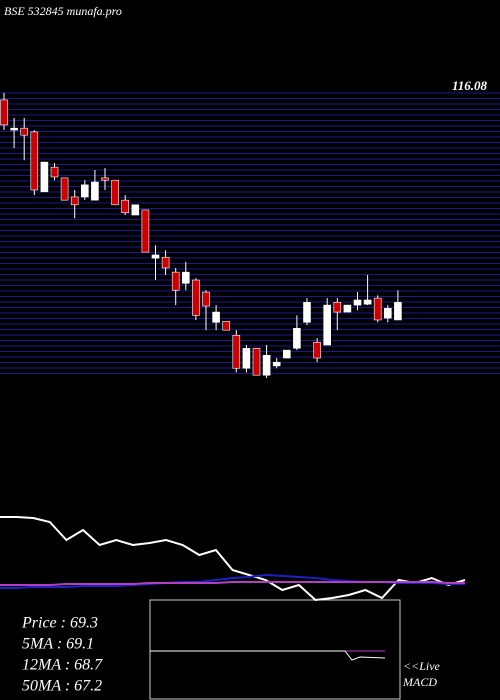  What do you see at coordinates (62, 686) in the screenshot?
I see `legend-entry: 50MA : 67.2` at bounding box center [62, 686].